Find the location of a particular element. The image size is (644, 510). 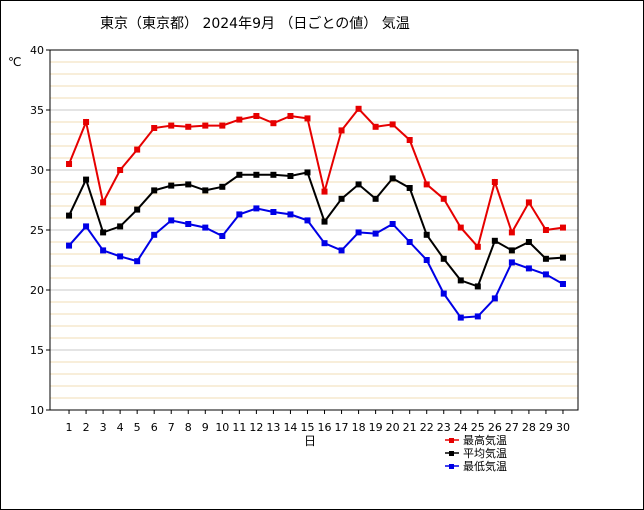

x-tick-label: 11 is located at coordinates (239, 427).